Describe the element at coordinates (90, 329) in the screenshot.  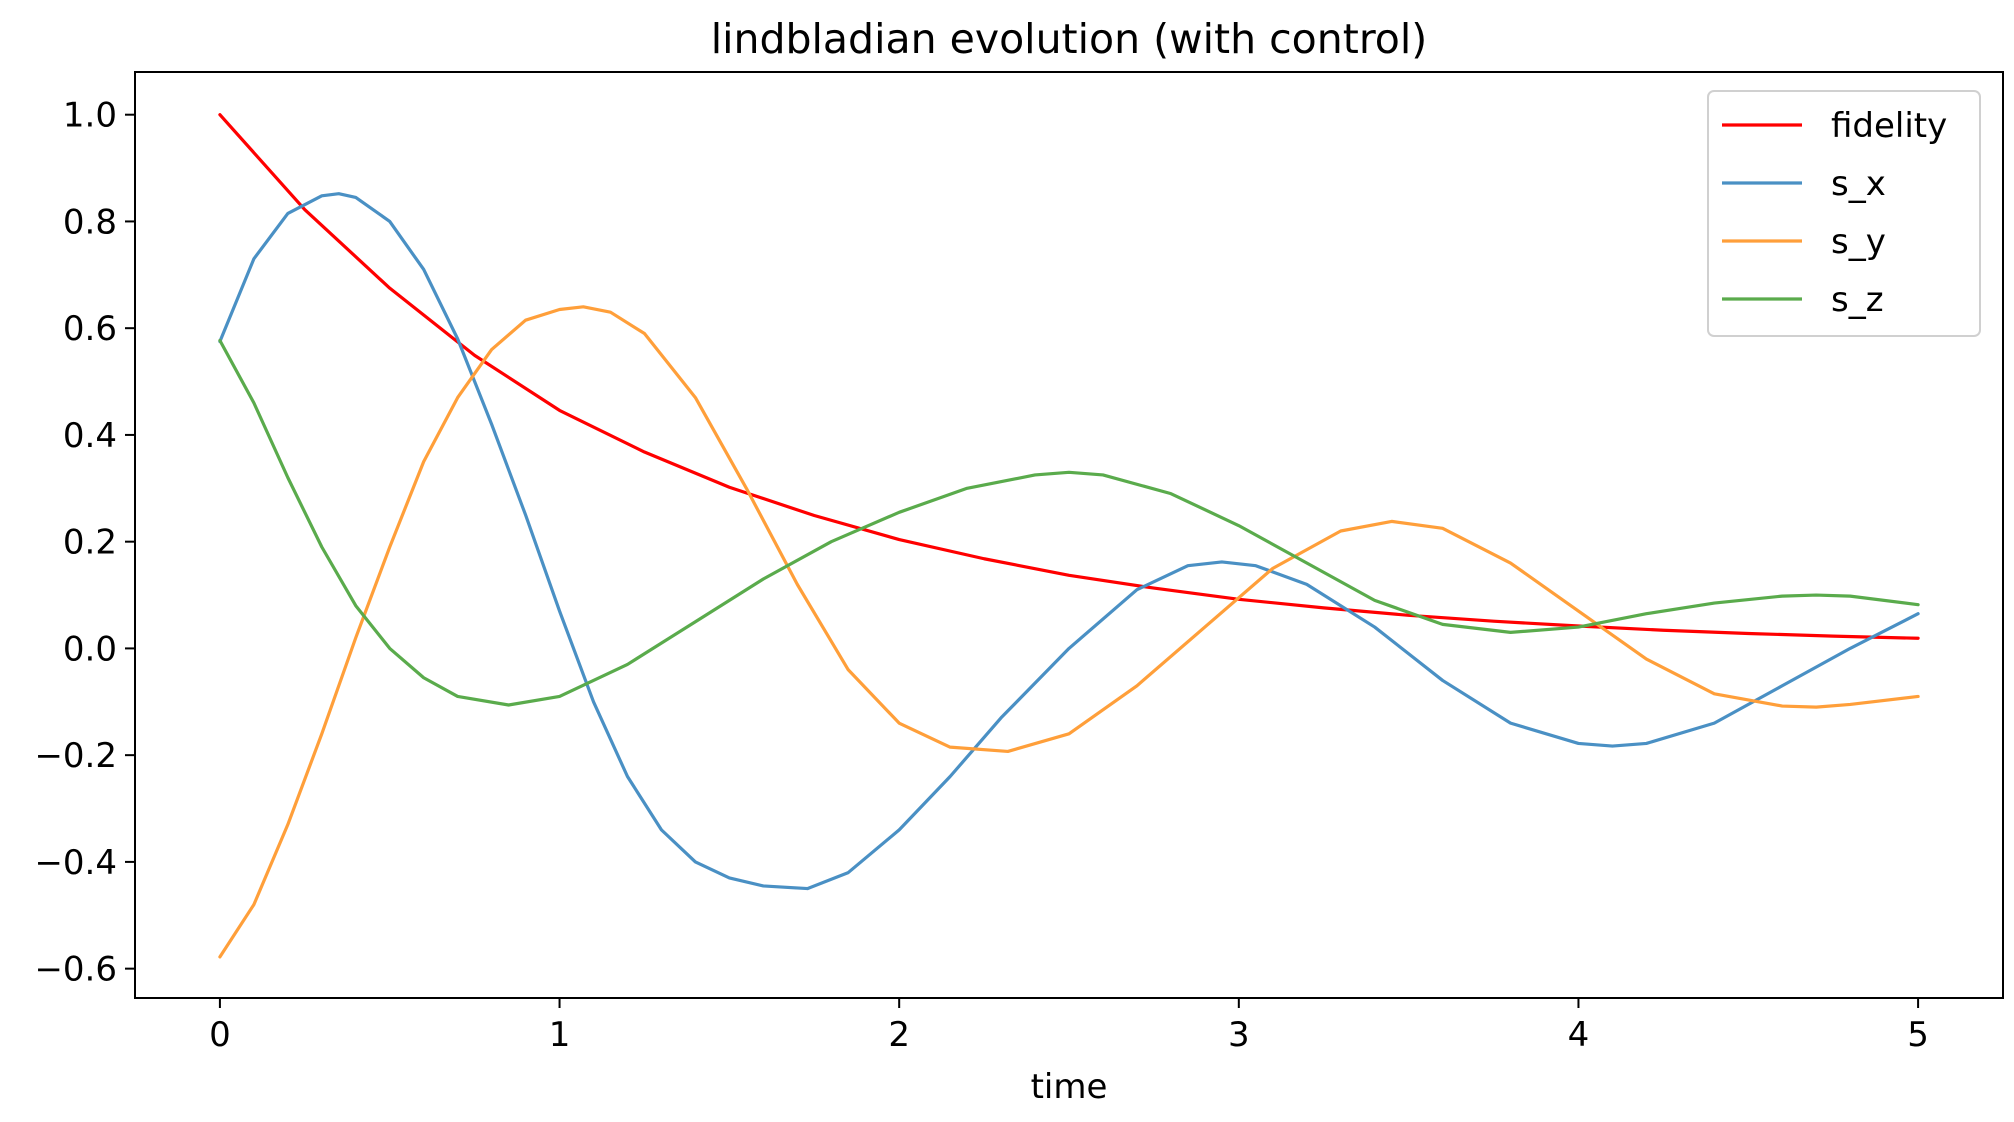
I see `y-tick-label: 0.6` at that location.